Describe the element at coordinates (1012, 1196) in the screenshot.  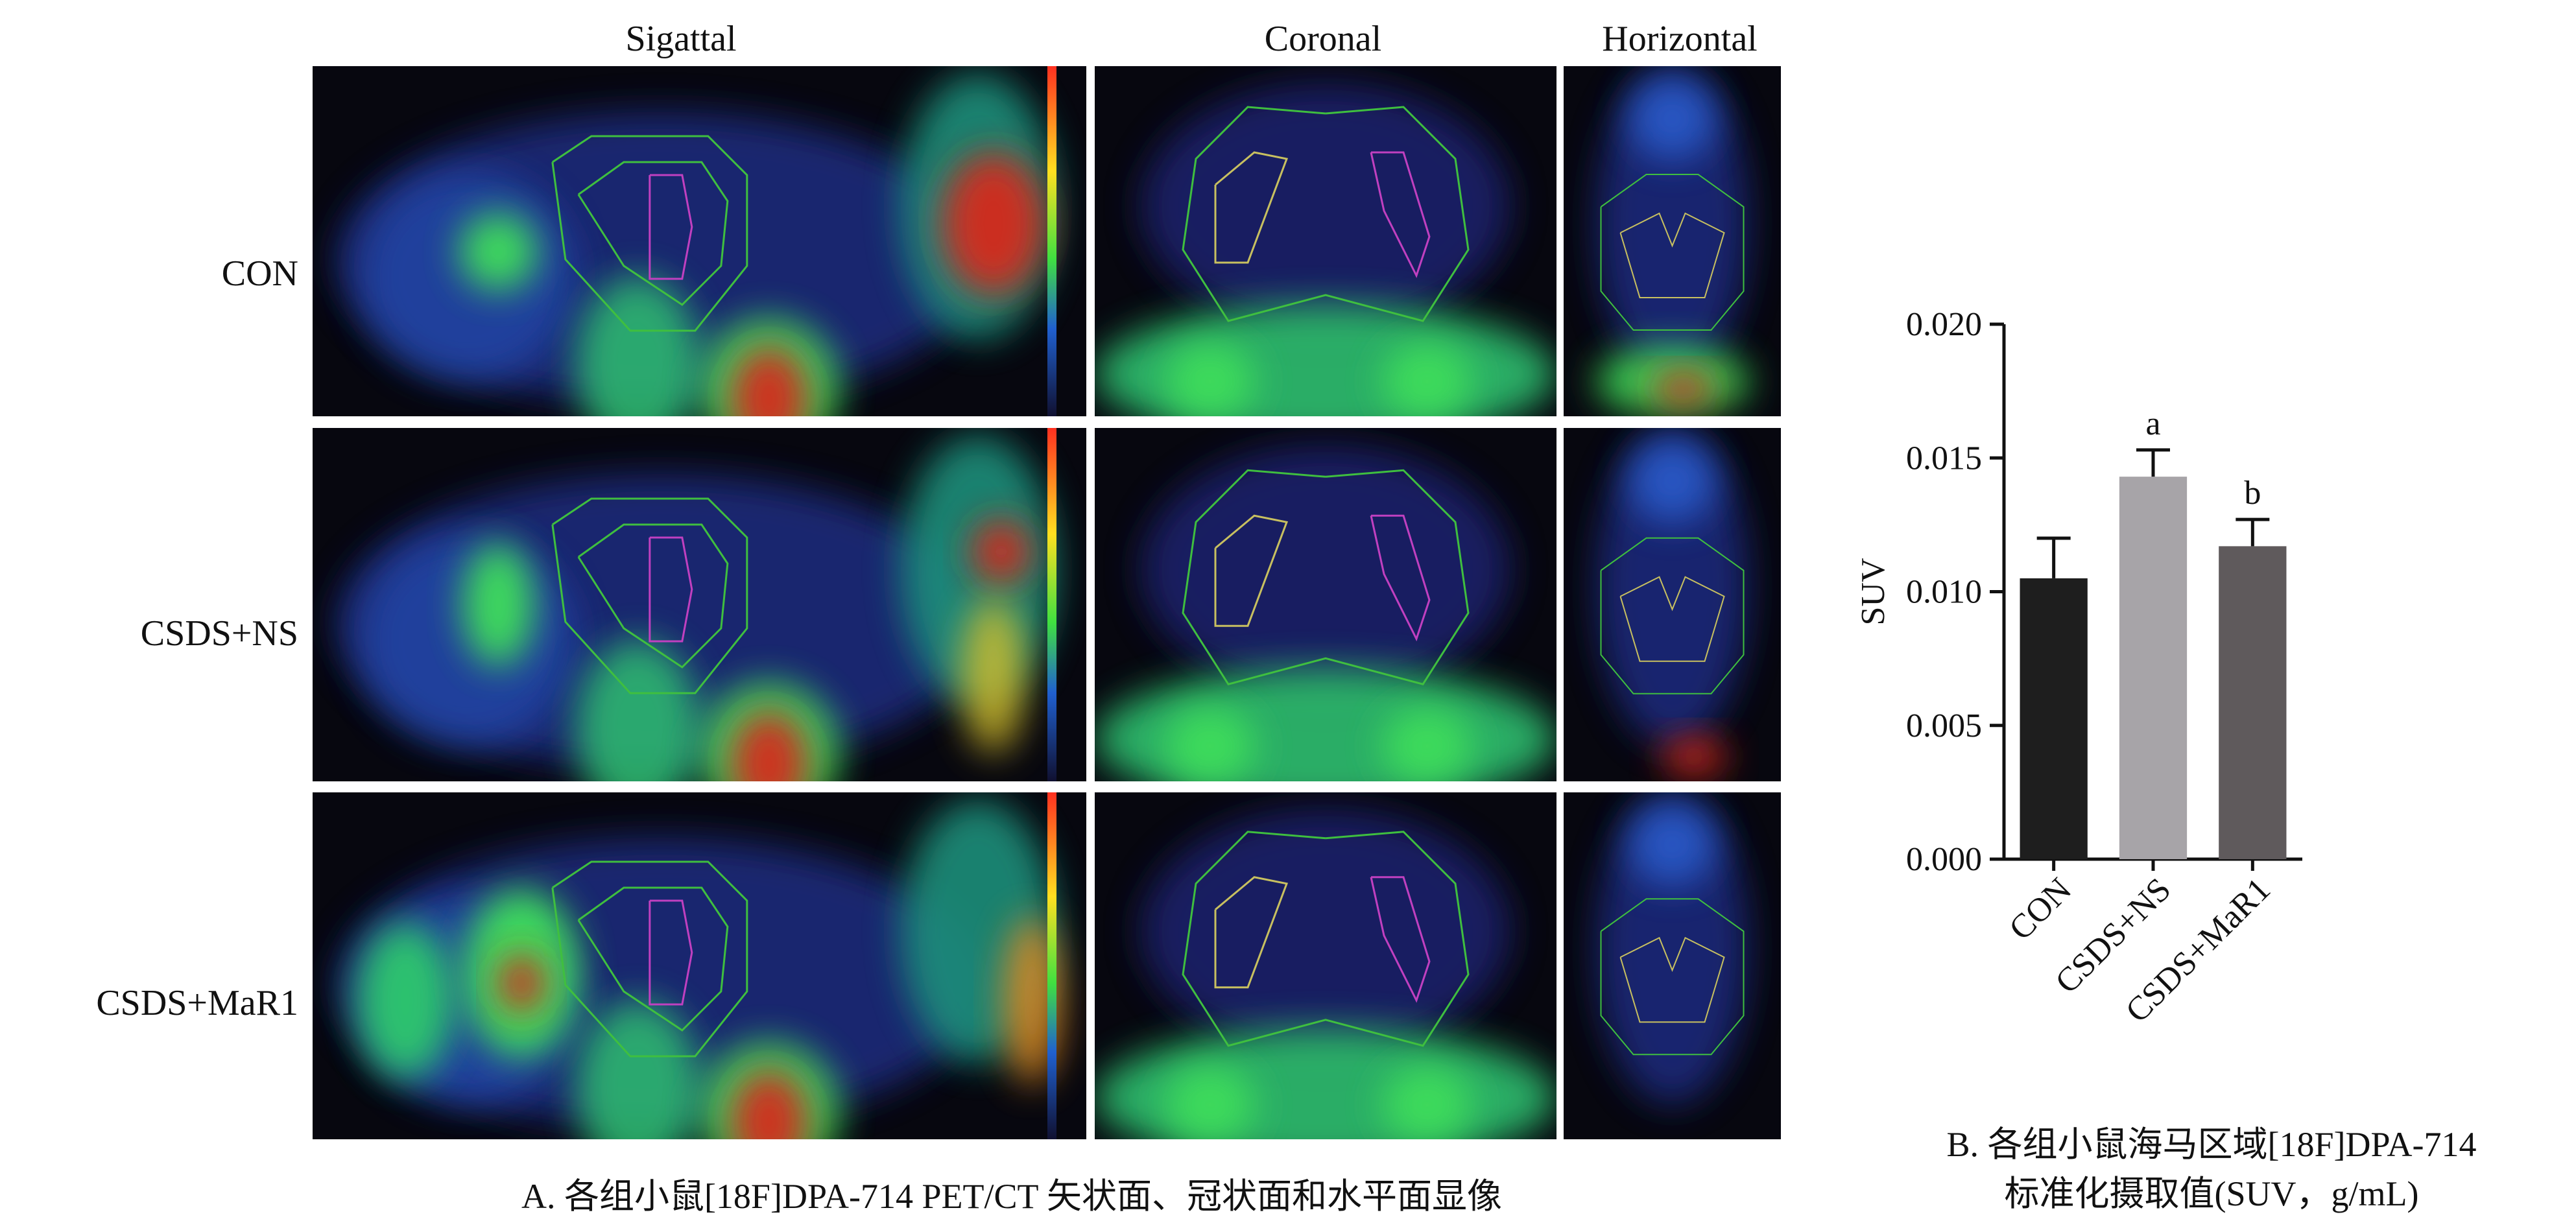
I see `caption-a: A. 各组小鼠[18F]DPA-714 PET/CT 矢状面、冠状面和水平面显像` at that location.